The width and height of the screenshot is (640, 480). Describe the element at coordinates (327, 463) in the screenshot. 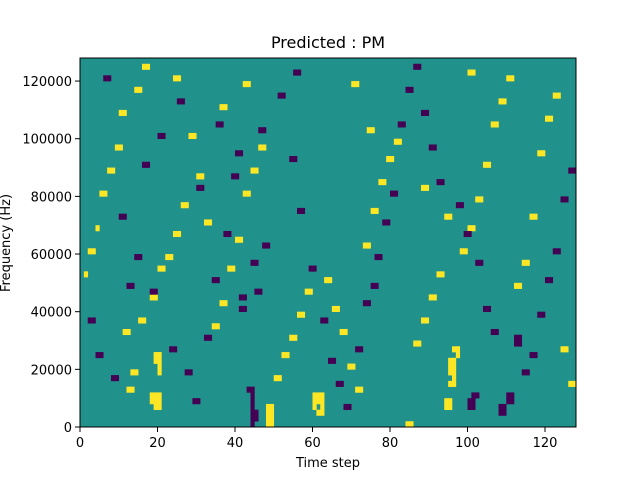

I see `x-axis-label: Time step` at that location.